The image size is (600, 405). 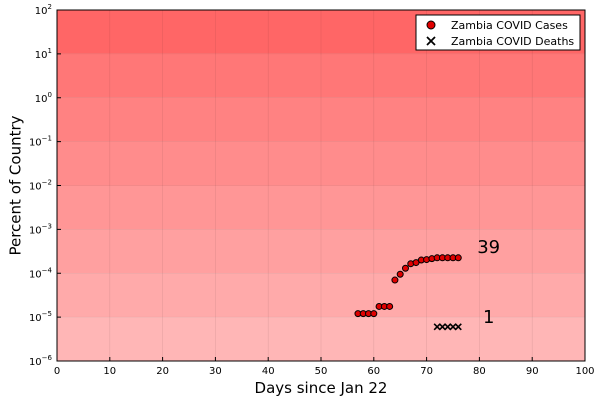 What do you see at coordinates (215, 371) in the screenshot?
I see `x-tick-label: 30` at bounding box center [215, 371].